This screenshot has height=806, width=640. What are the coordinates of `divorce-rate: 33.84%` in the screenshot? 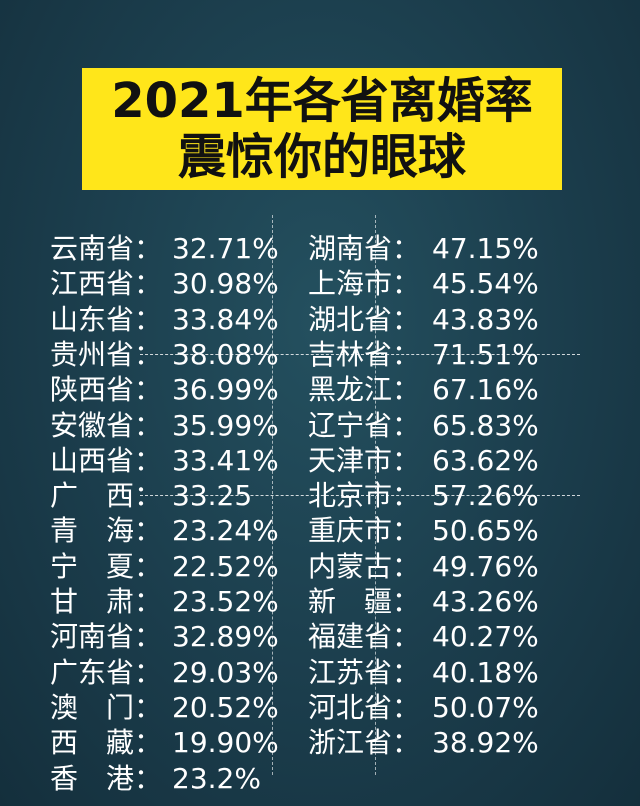 It's located at (225, 319).